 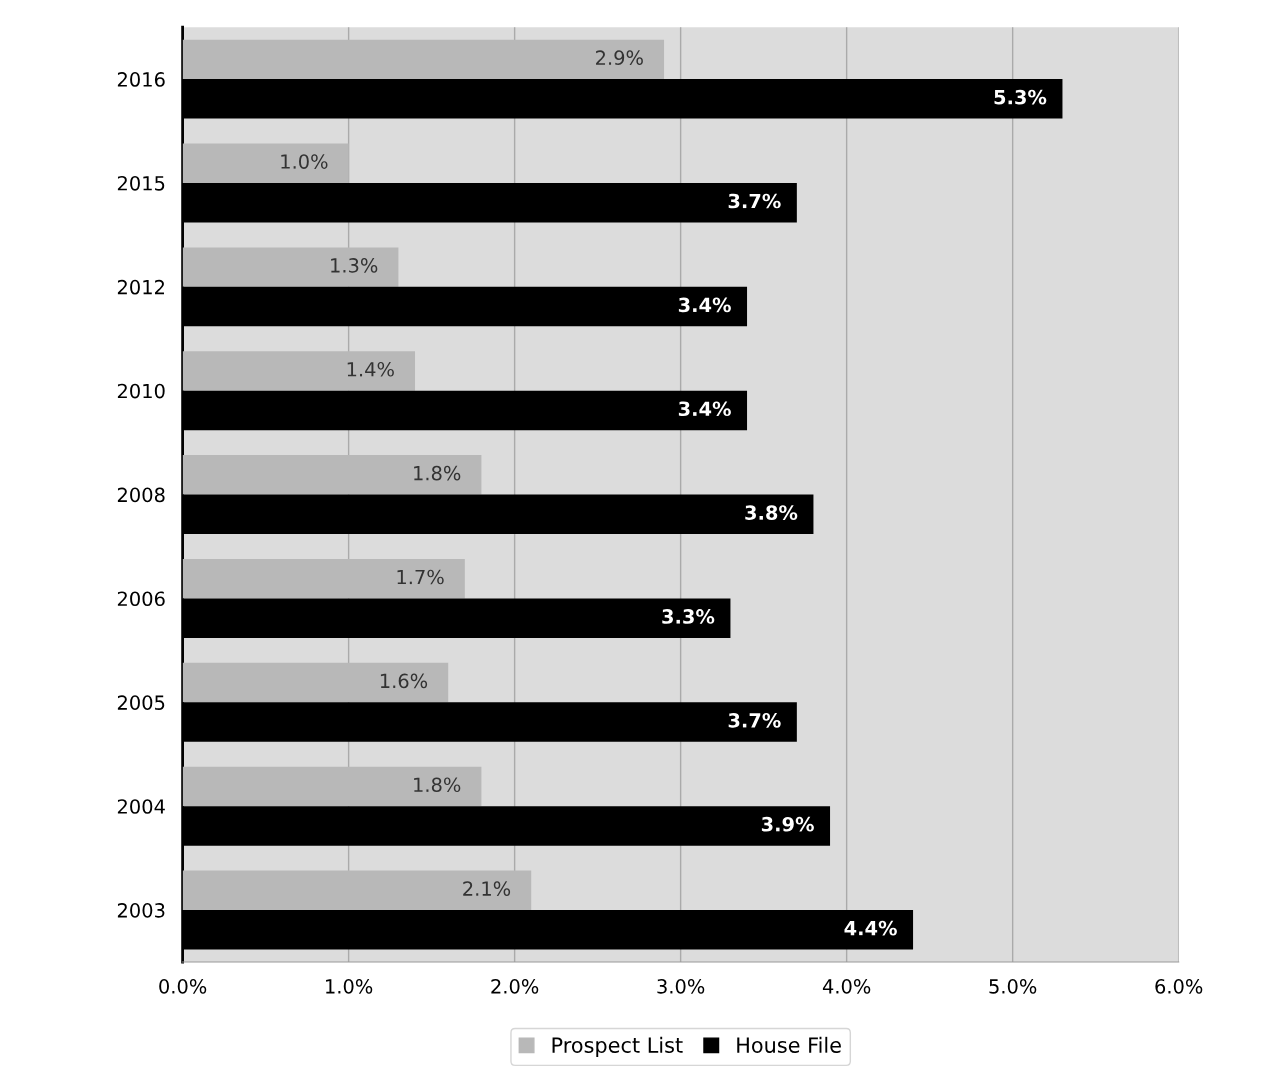 What do you see at coordinates (1020, 97) in the screenshot?
I see `data-label: 5.3%` at bounding box center [1020, 97].